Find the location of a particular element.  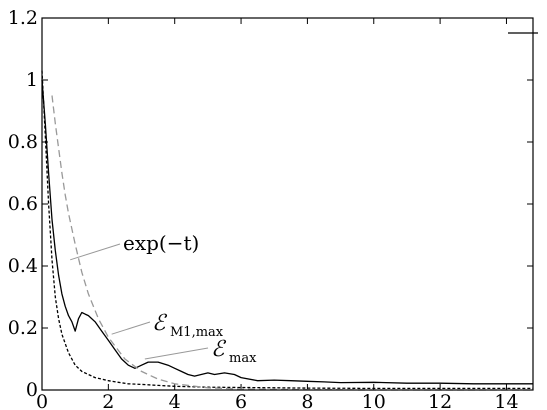

annotation-m1max-subscript: M1,max is located at coordinates (197, 332).